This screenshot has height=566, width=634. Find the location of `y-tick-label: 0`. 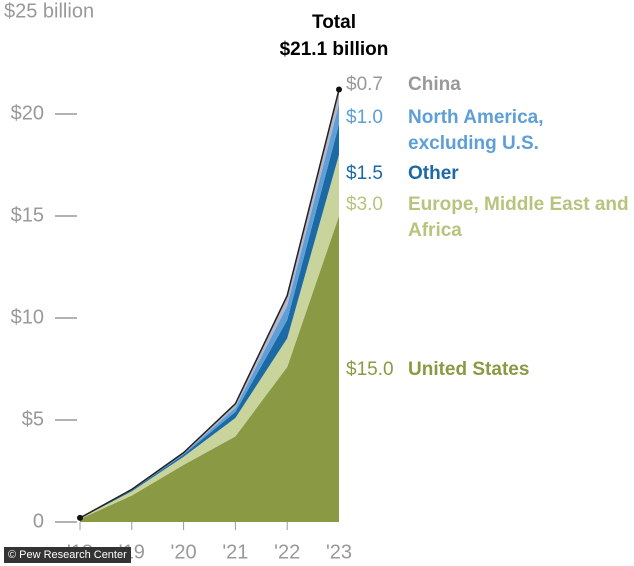

y-tick-label: 0 is located at coordinates (38, 521).